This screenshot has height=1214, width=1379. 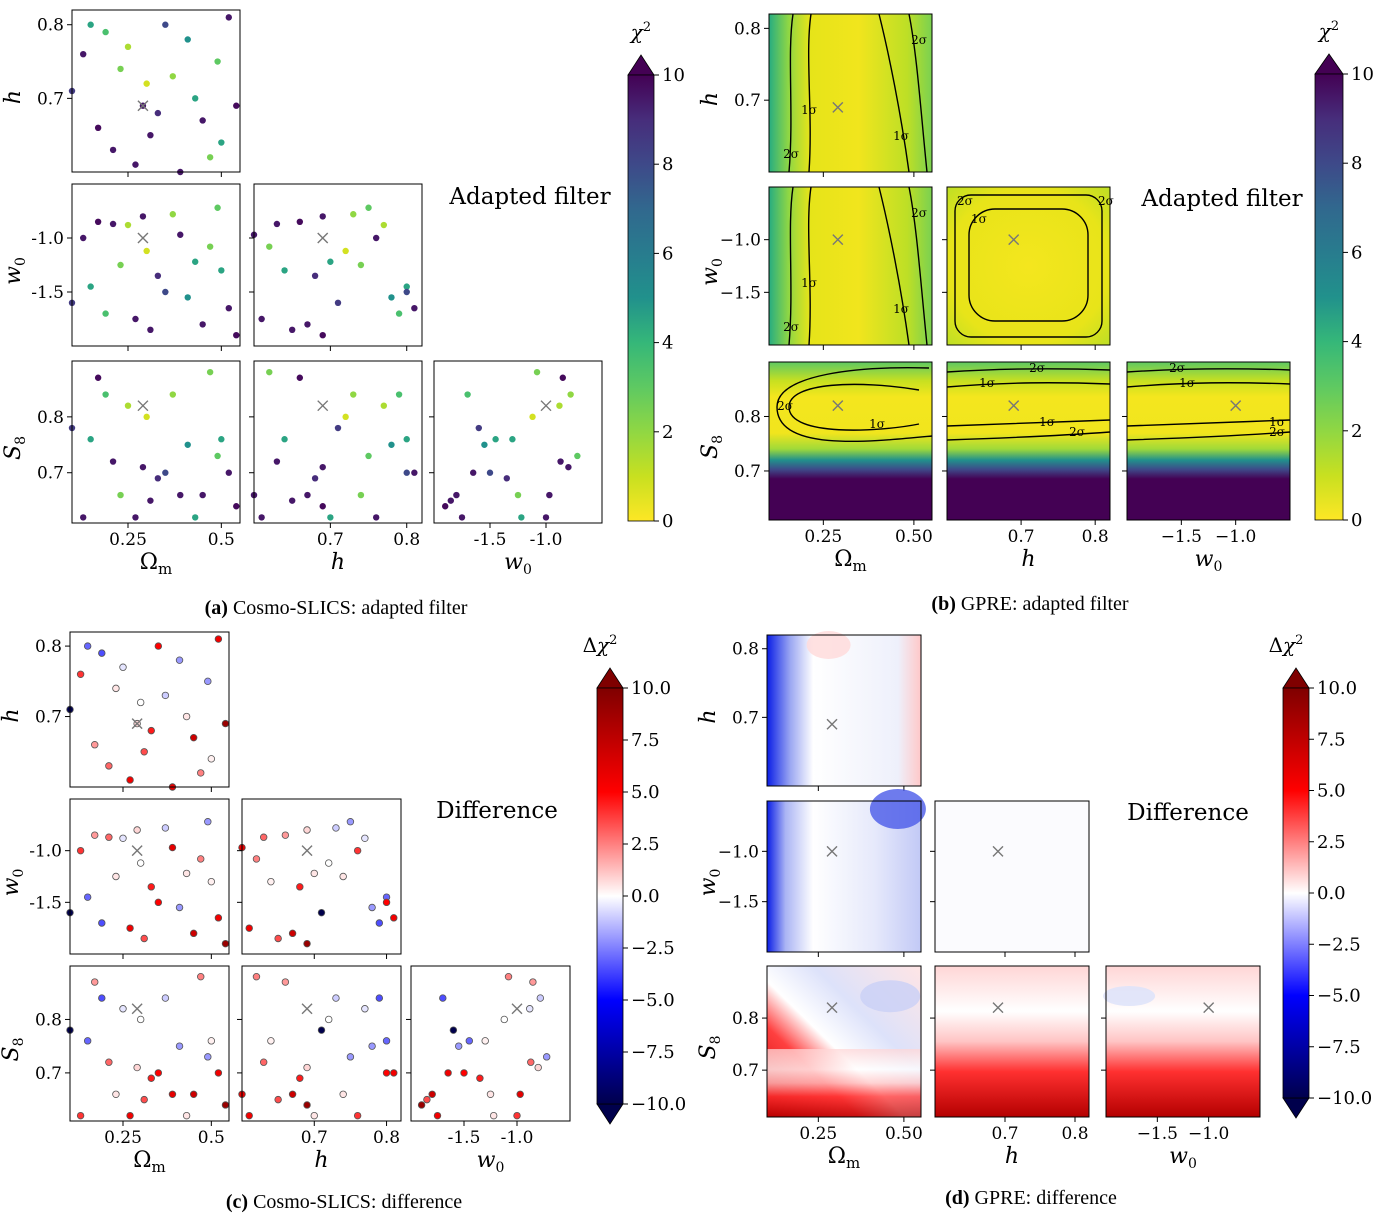 I want to click on colorbar-tick-label: −7.5, so click(x=1339, y=1047).